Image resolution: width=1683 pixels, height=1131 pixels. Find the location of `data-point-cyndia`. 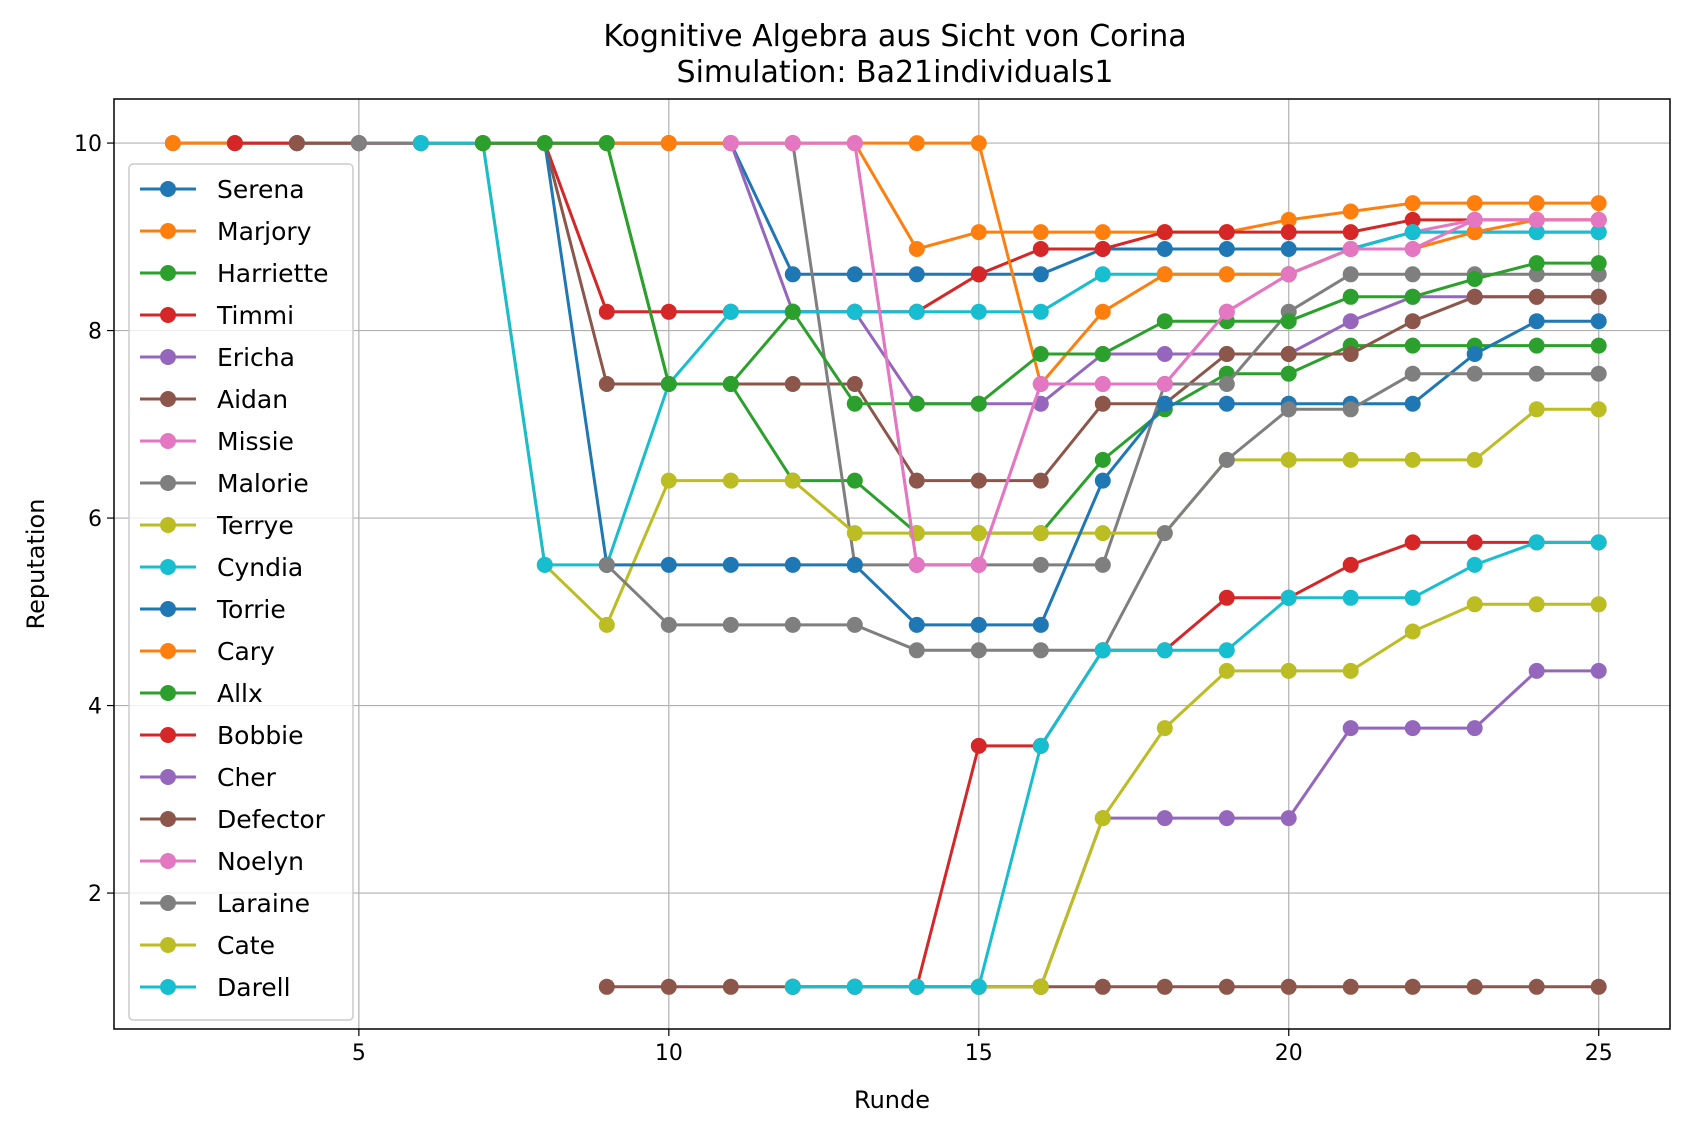

data-point-cyndia is located at coordinates (420, 143).